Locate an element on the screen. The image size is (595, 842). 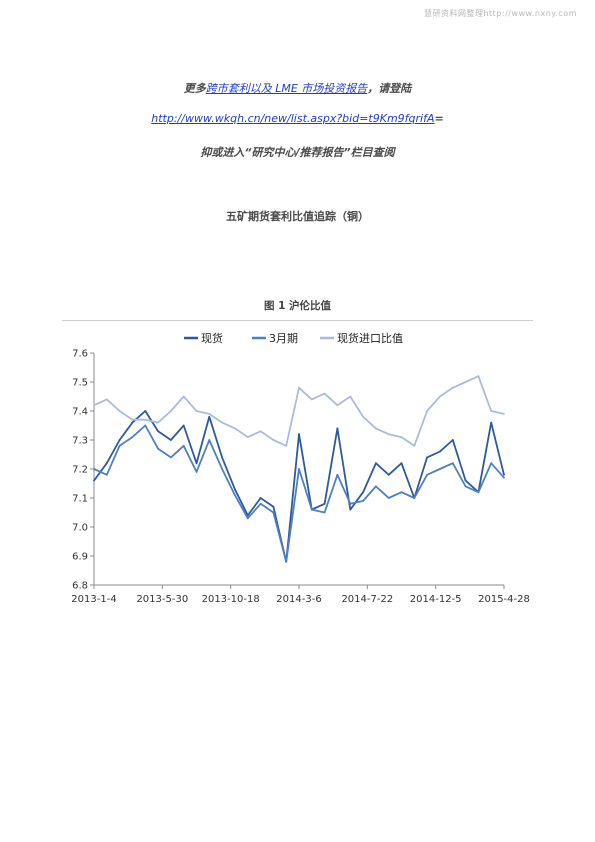
watermark-text: 慧研资料网整理http://www.nxny.com is located at coordinates (500, 13).